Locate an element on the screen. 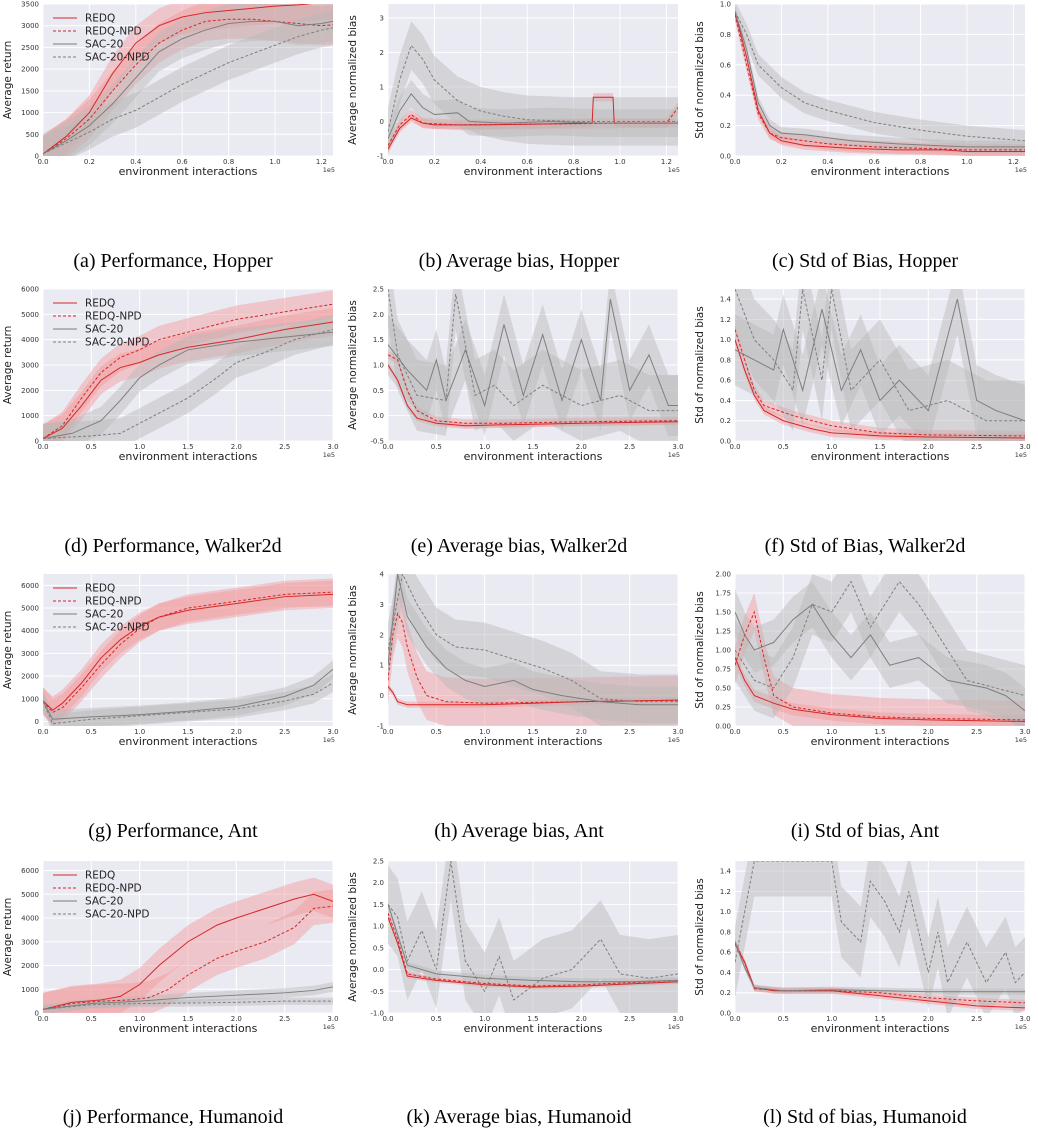  y-tick-label: 2000 is located at coordinates (30, 70).